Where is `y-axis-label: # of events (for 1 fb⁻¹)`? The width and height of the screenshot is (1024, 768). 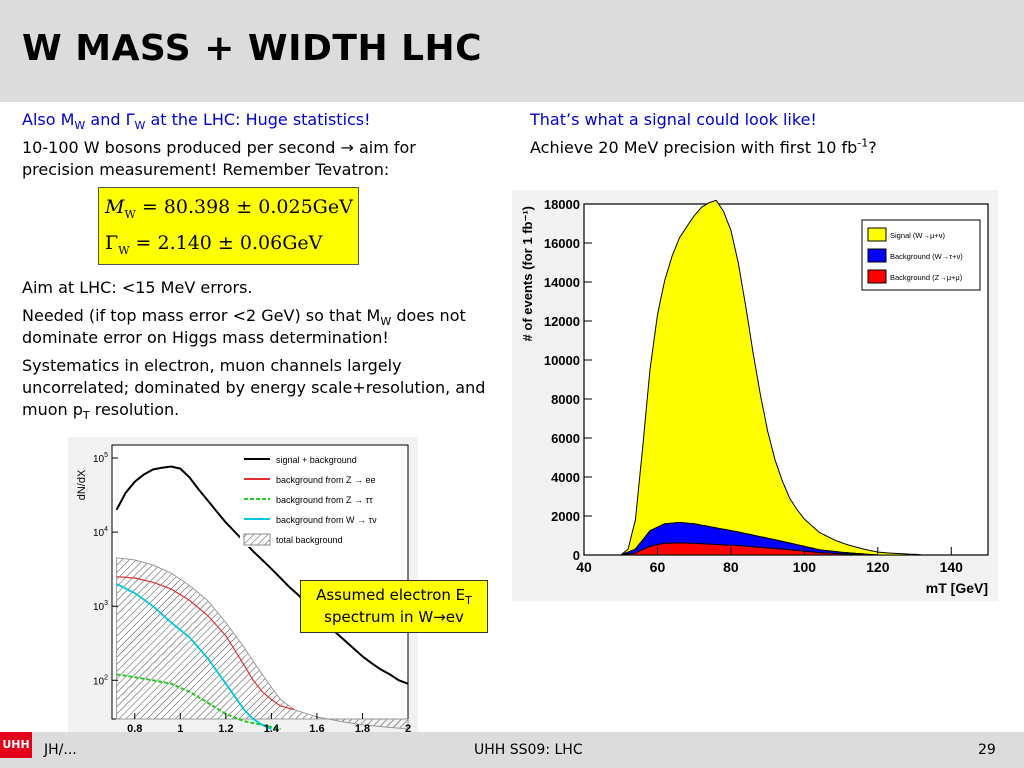
y-axis-label: # of events (for 1 fb⁻¹) is located at coordinates (527, 273).